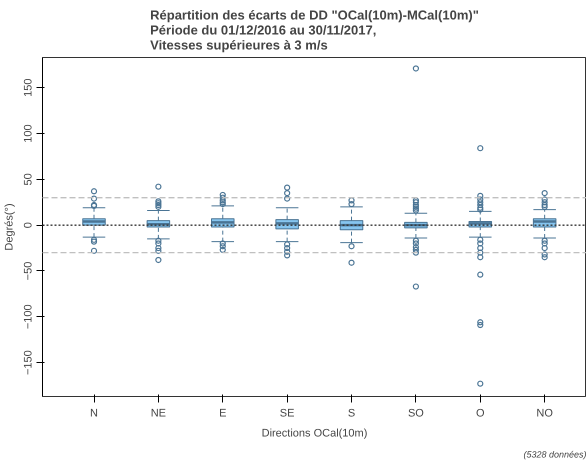 This screenshot has height=464, width=586. I want to click on x-tick-label: NO, so click(545, 414).